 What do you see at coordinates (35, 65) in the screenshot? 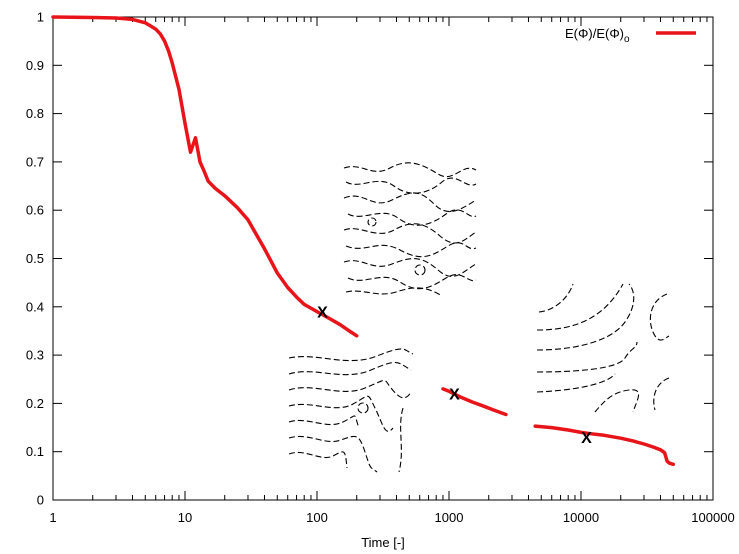
I see `y-tick-label: 0.9` at bounding box center [35, 65].